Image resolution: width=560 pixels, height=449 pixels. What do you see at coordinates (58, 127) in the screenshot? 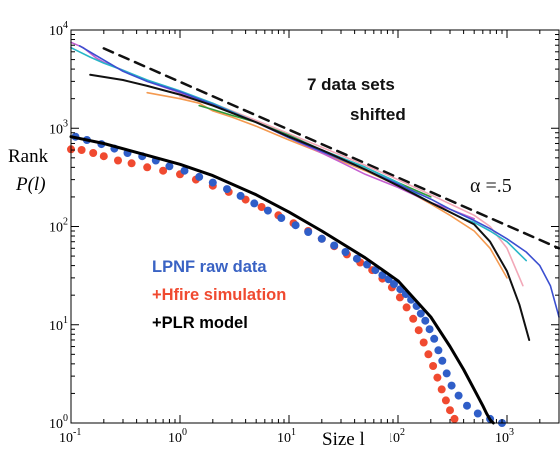
I see `y-tick-label-3: 10³` at bounding box center [58, 127].